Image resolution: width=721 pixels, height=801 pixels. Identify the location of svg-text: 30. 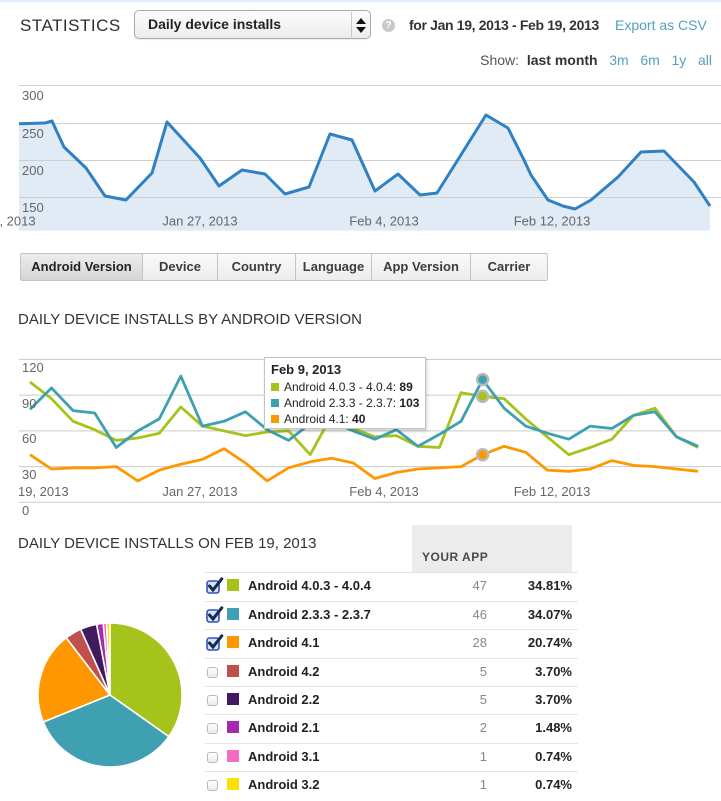
(29, 474).